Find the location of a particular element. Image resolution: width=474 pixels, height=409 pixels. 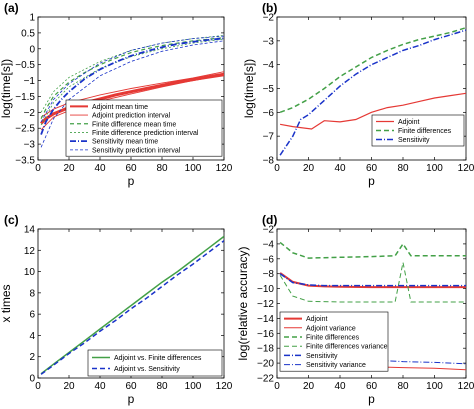

legend-entry: Adjoint vs. Finite differences is located at coordinates (158, 358).